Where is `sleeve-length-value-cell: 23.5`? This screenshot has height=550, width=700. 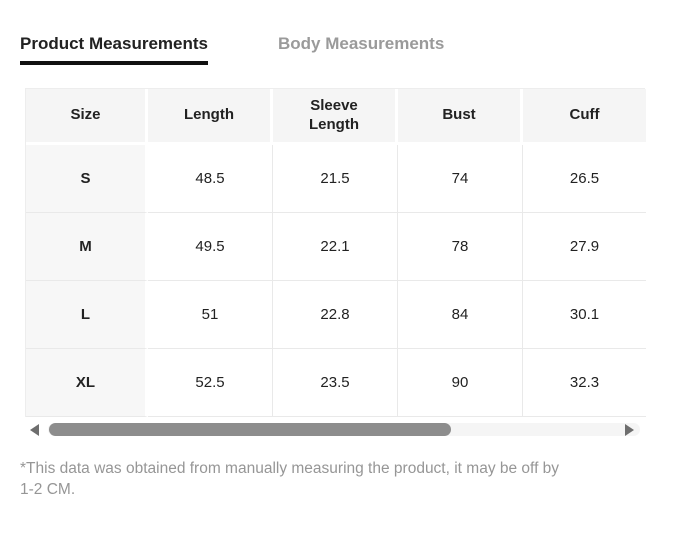
sleeve-length-value-cell: 23.5 is located at coordinates (335, 383).